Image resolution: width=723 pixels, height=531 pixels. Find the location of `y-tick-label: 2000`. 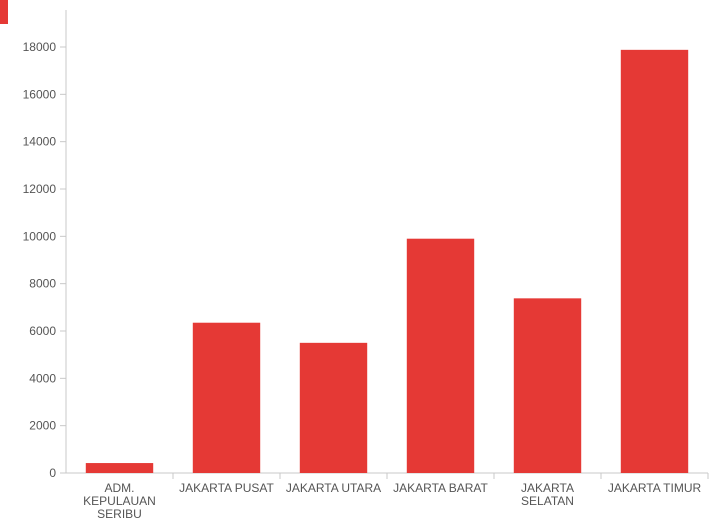

y-tick-label: 2000 is located at coordinates (42, 426).